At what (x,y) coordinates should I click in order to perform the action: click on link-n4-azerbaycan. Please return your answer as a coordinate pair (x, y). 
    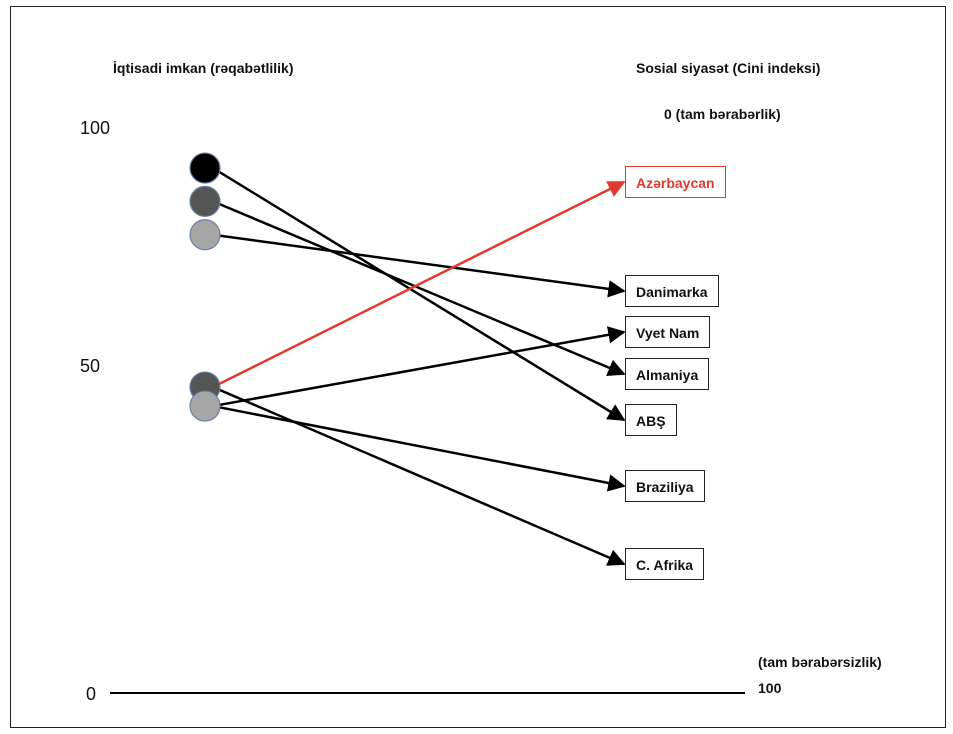
    Looking at the image, I should click on (419, 284).